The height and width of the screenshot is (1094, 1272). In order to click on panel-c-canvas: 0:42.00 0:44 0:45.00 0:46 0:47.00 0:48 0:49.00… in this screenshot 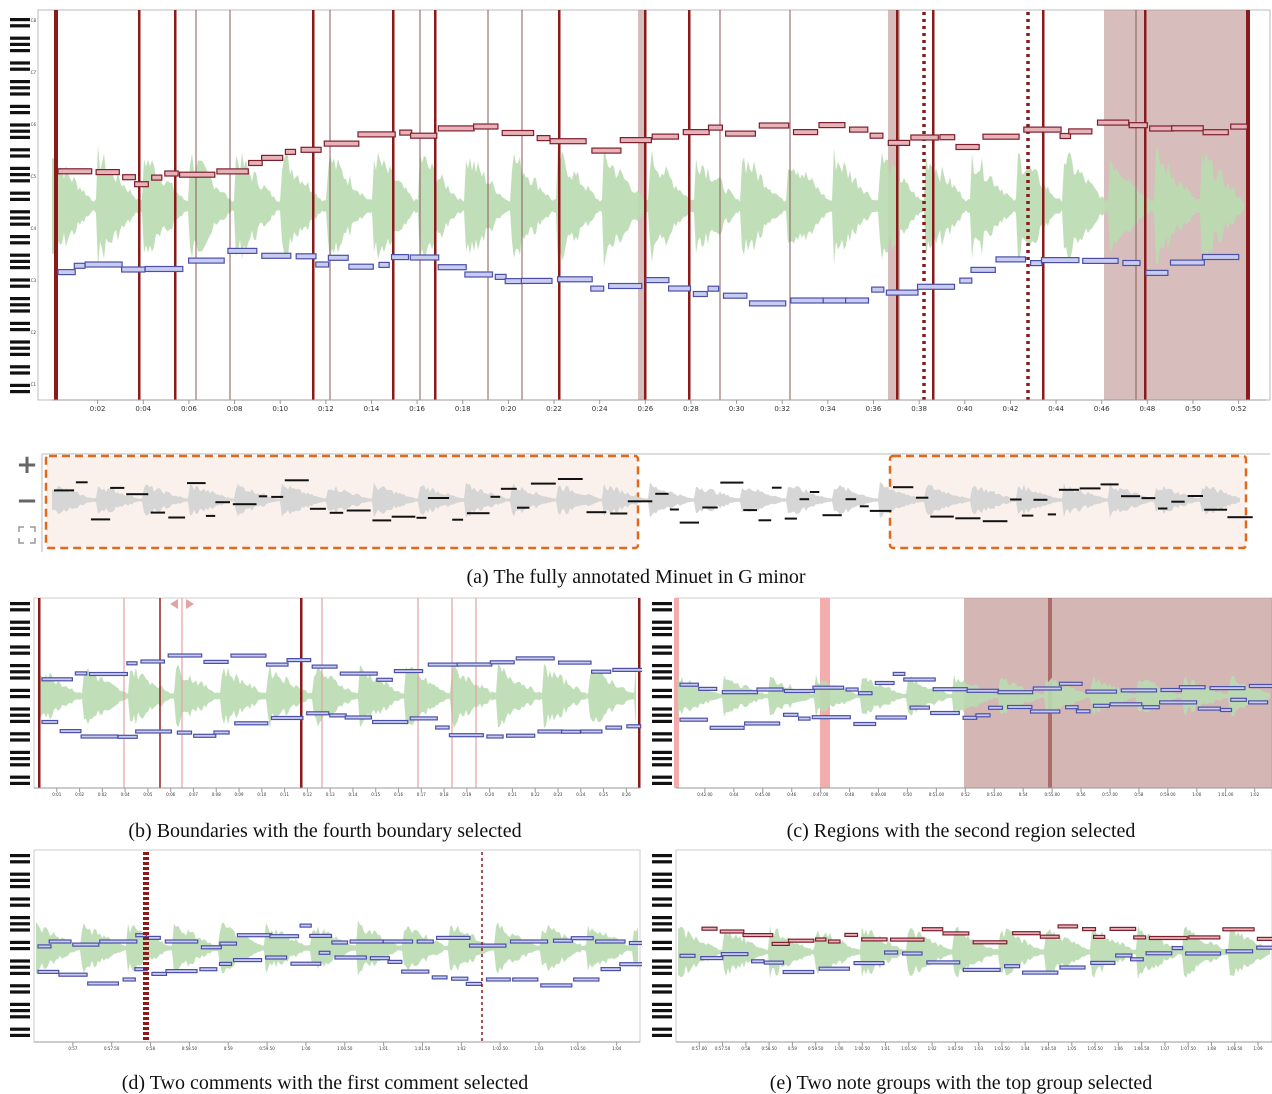, I will do `click(961, 701)`.